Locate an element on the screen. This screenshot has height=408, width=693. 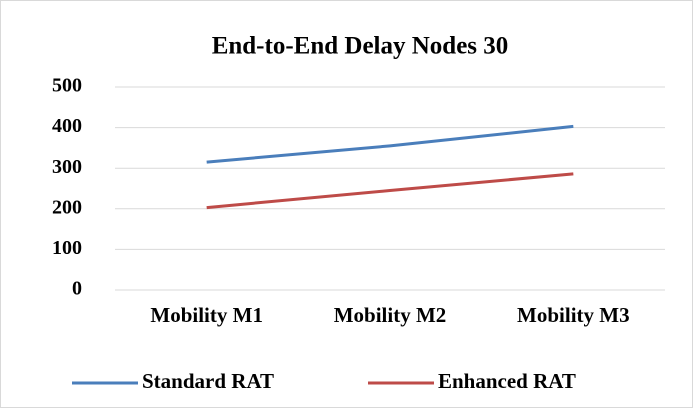
x-tick-label: Mobility M3 is located at coordinates (573, 315).